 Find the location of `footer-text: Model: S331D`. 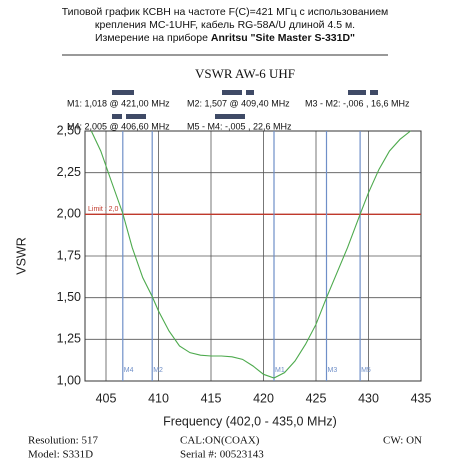

footer-text: Model: S331D is located at coordinates (60, 455).